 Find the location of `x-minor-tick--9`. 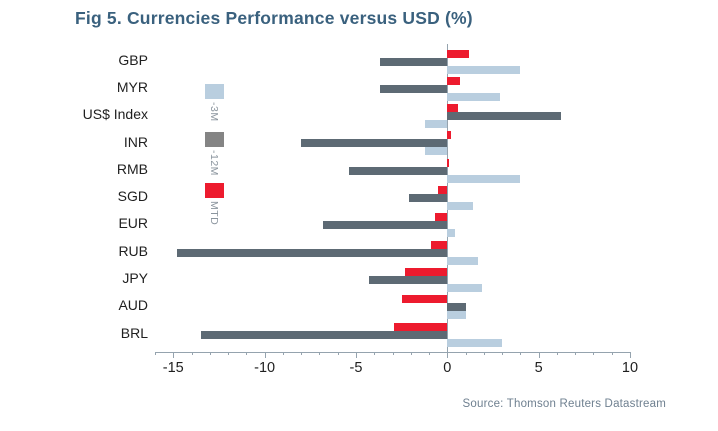

x-minor-tick--9 is located at coordinates (283, 353).